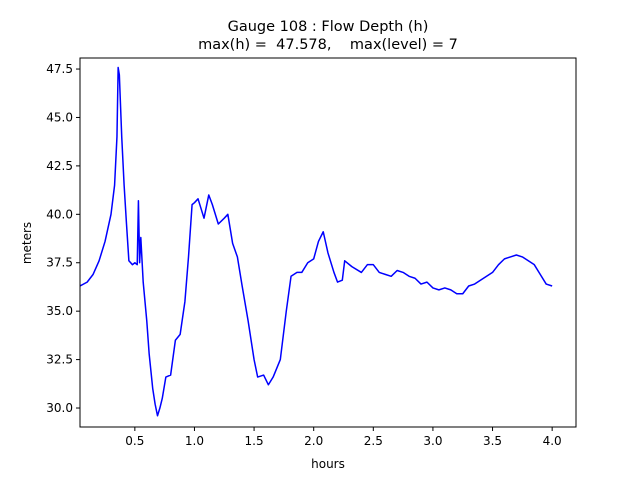 This screenshot has width=640, height=480. Describe the element at coordinates (59, 69) in the screenshot. I see `y-tick-label: 47.5` at that location.